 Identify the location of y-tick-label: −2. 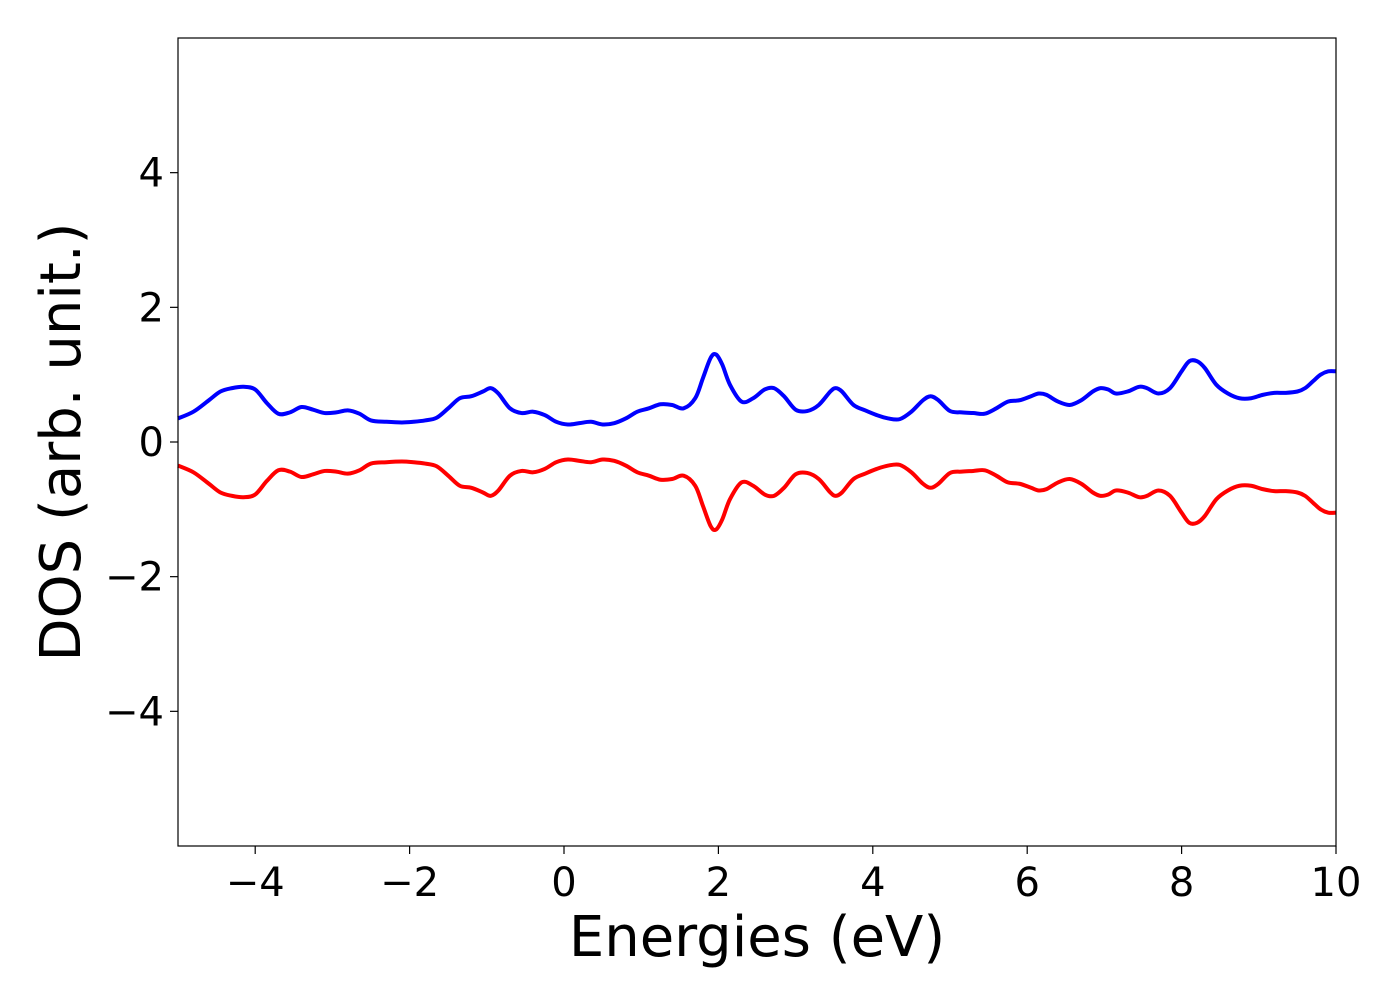
(134, 578).